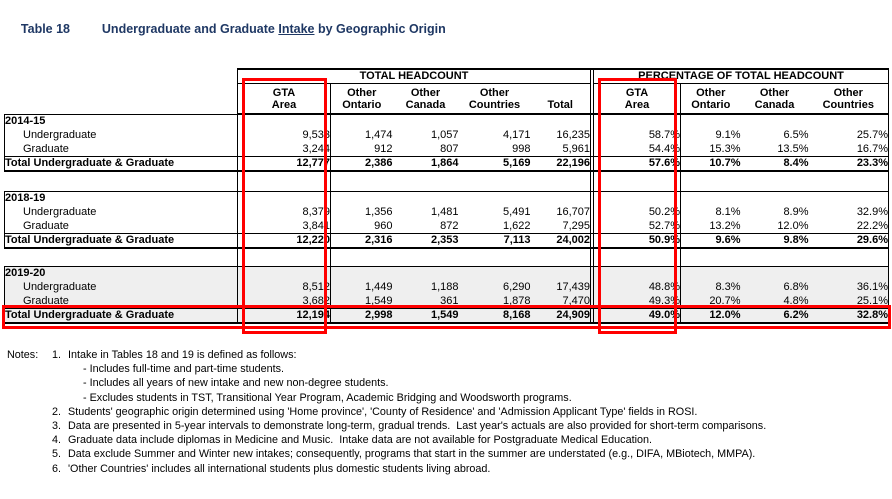  Describe the element at coordinates (561, 287) in the screenshot. I see `headcount-value: 17,439` at that location.